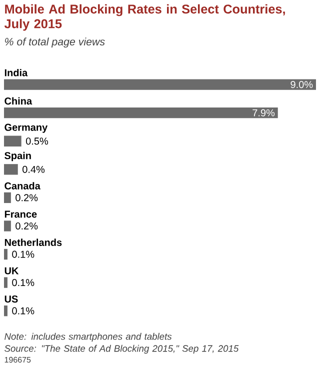 The image size is (324, 386). What do you see at coordinates (301, 84) in the screenshot?
I see `data-label: 9.0%` at bounding box center [301, 84].